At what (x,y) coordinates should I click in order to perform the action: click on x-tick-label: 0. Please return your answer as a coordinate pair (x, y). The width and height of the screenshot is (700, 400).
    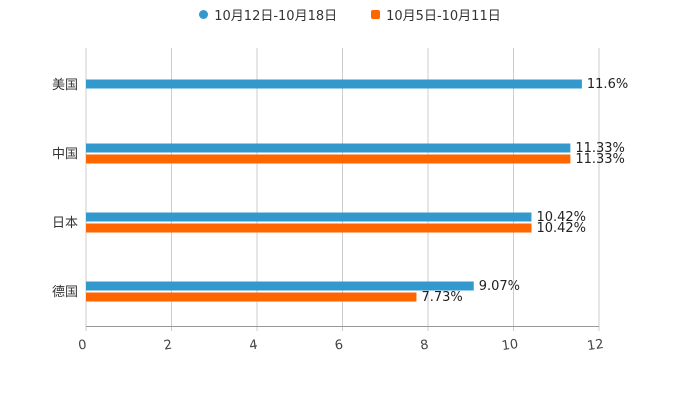
    Looking at the image, I should click on (82, 346).